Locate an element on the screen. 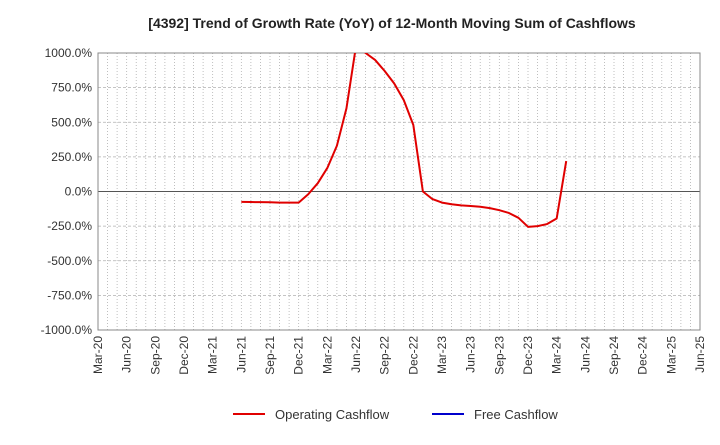 This screenshot has height=445, width=720. legend: Operating Cashflow Free Cashflow is located at coordinates (395, 414).